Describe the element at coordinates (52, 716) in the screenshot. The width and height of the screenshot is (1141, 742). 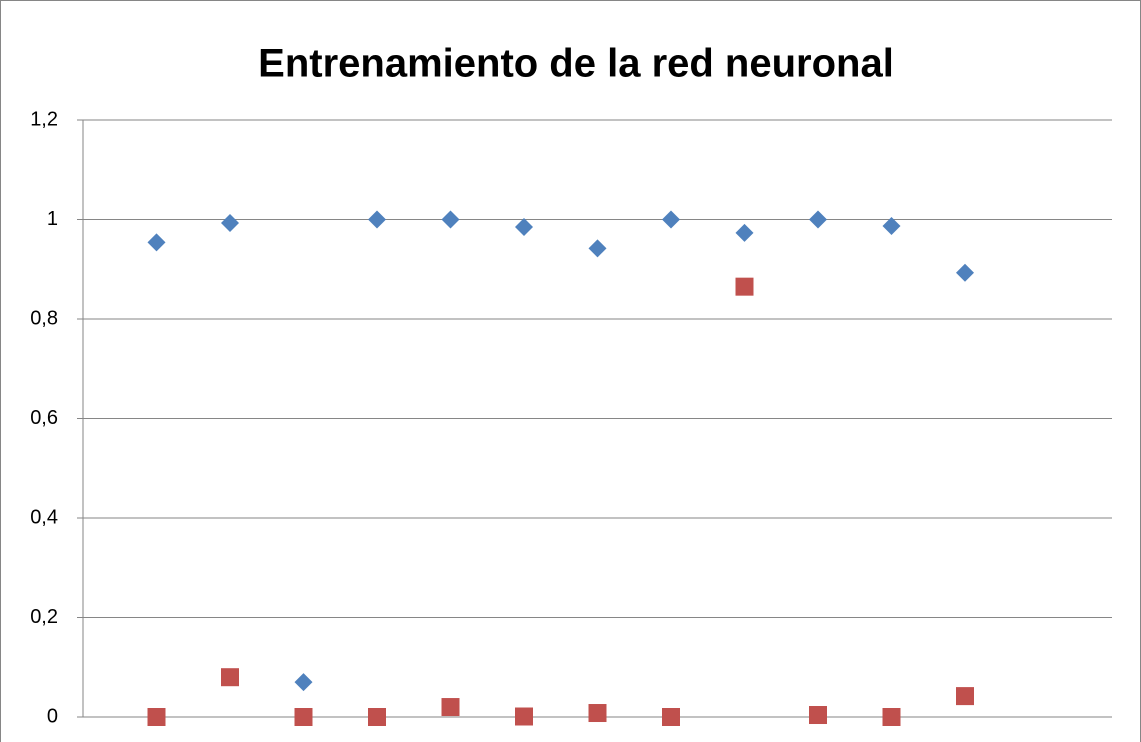
I see `y-tick-label: 0` at that location.